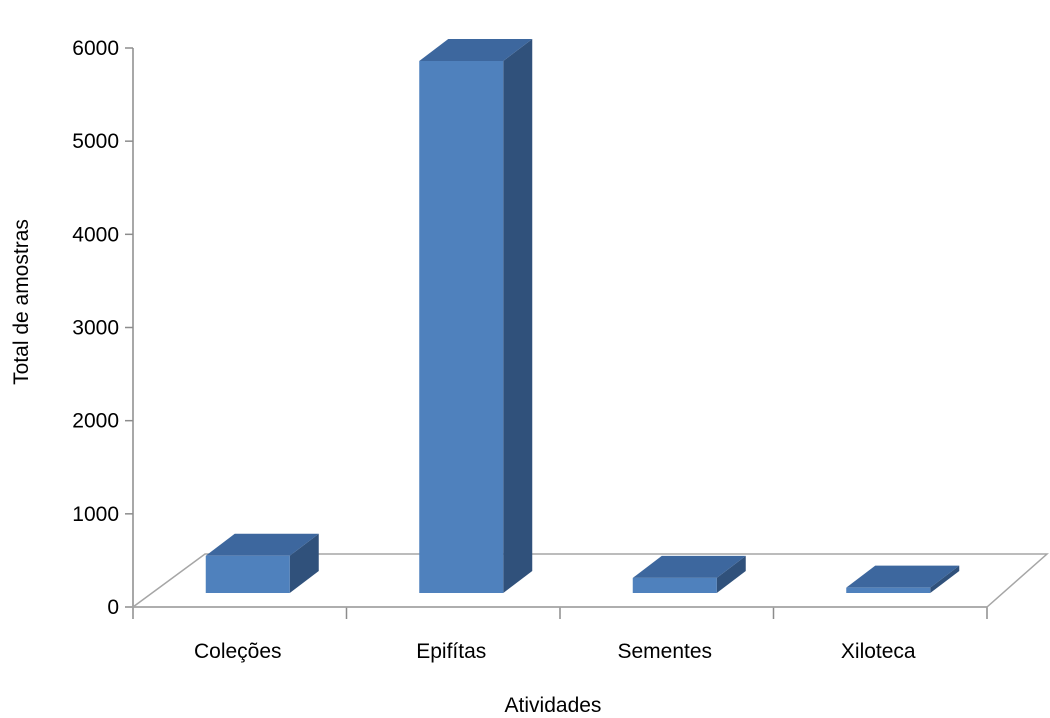 This screenshot has height=718, width=1050. Describe the element at coordinates (664, 651) in the screenshot. I see `x-category-label: Sementes` at that location.